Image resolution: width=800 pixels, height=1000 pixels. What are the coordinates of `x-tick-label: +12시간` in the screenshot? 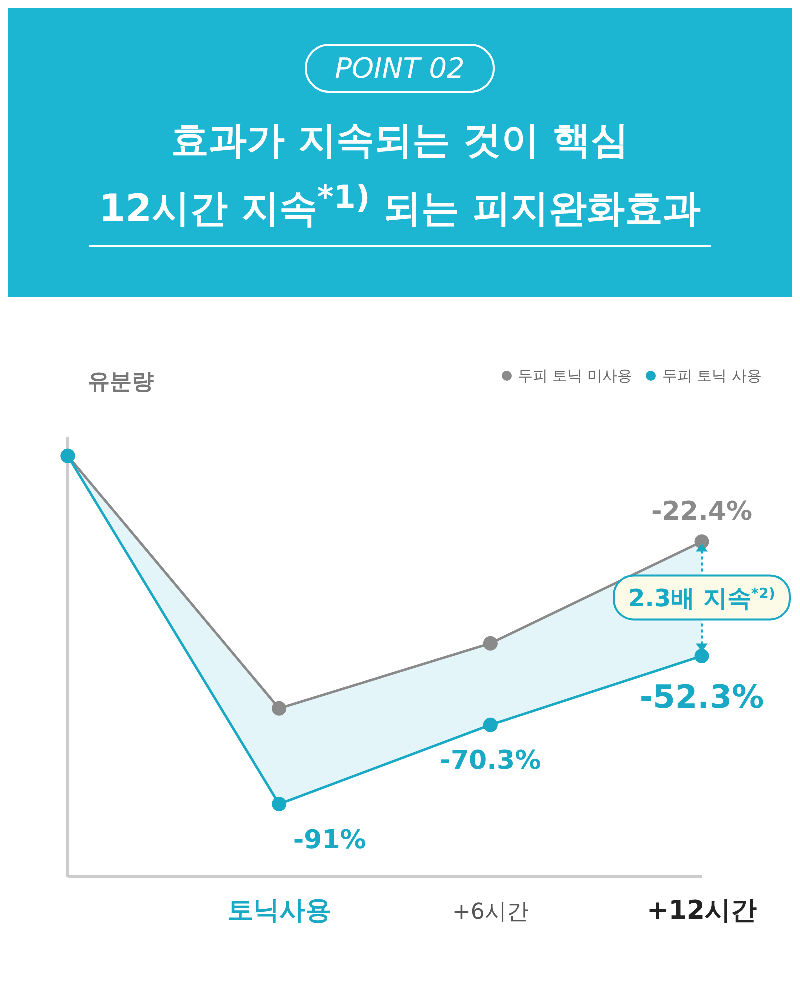 It's located at (702, 911).